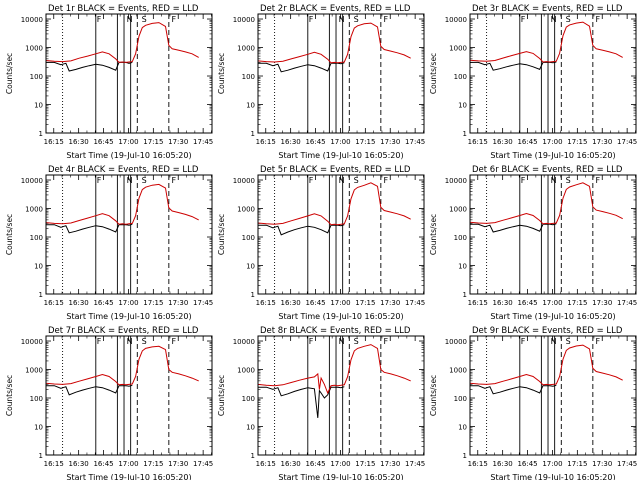 The width and height of the screenshot is (640, 480). What do you see at coordinates (123, 170) in the screenshot?
I see `panel-title: Det 4r BLACK = Events, RED = LLD` at bounding box center [123, 170].